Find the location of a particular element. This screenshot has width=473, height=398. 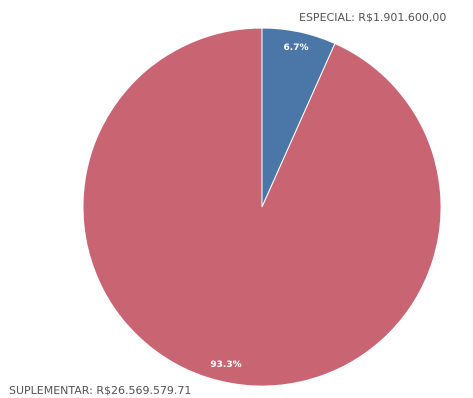

especial-percent-label: 6.7% is located at coordinates (296, 48).